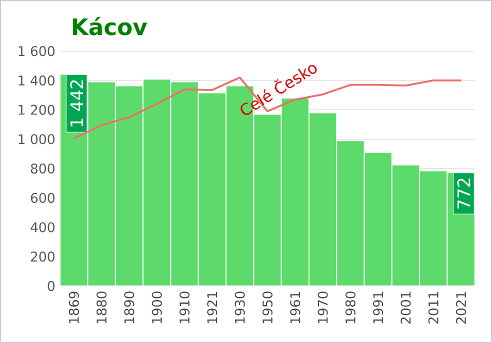  Describe the element at coordinates (323, 308) in the screenshot. I see `x-tick-label: 1970` at that location.